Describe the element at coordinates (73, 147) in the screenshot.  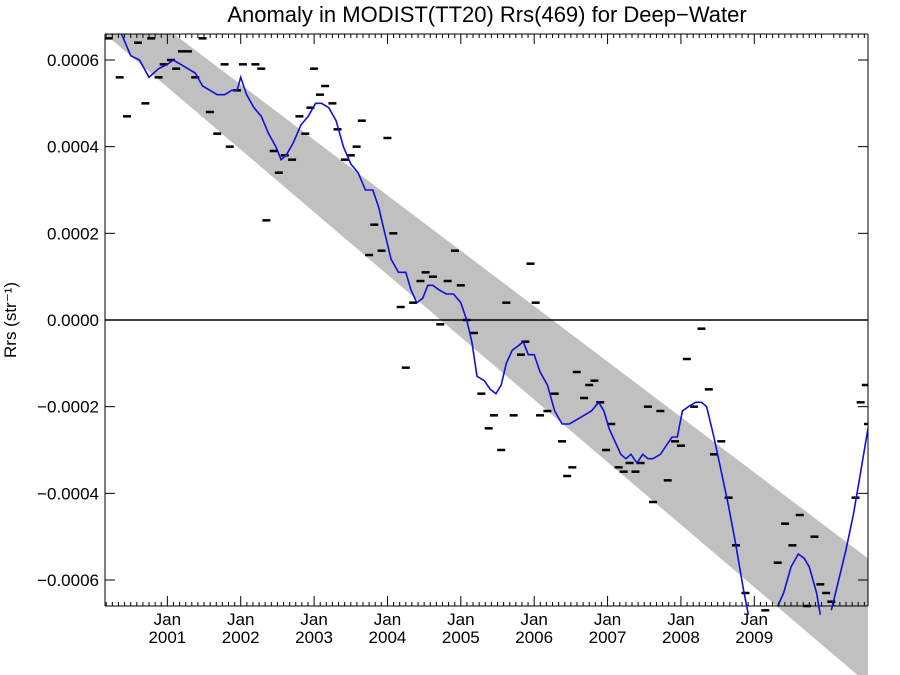
I see `y-tick-label: 0.0004` at that location.